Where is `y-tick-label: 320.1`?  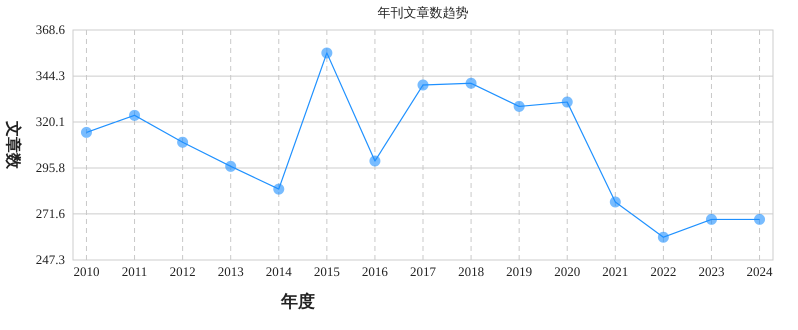 y-tick-label: 320.1 is located at coordinates (50, 121).